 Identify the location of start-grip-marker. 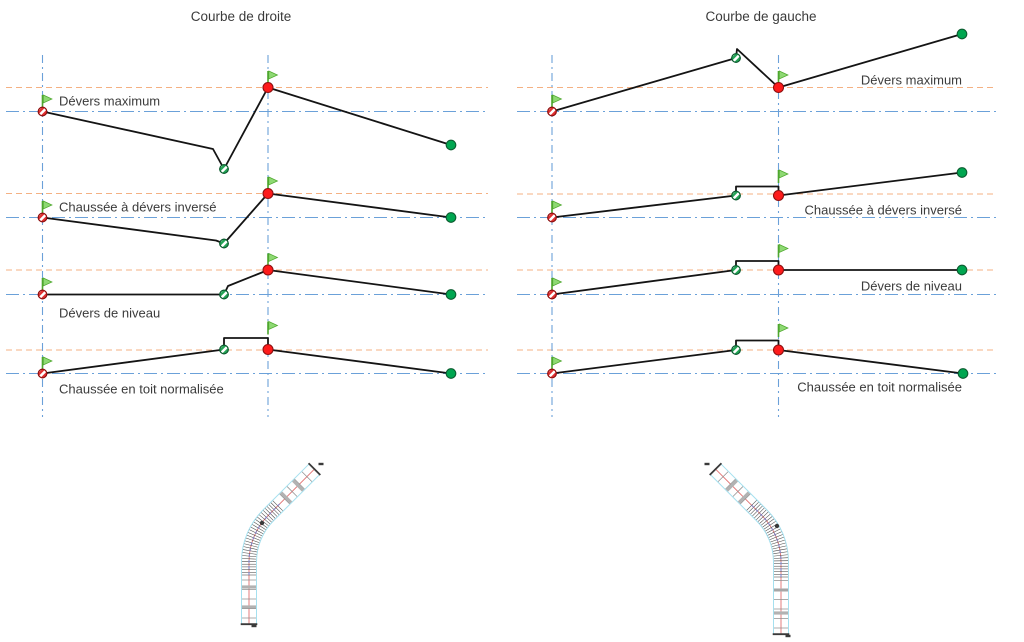
(553, 295).